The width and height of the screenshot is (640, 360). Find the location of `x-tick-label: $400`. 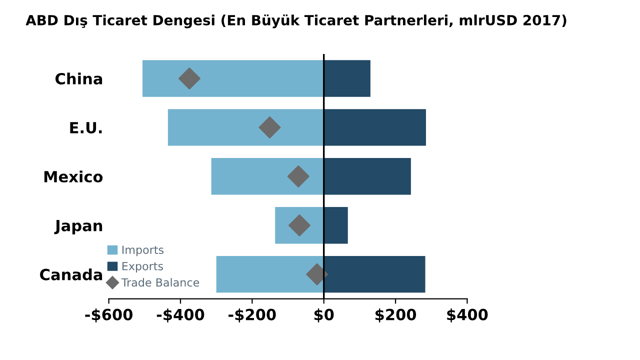

x-tick-label: $400 is located at coordinates (467, 315).